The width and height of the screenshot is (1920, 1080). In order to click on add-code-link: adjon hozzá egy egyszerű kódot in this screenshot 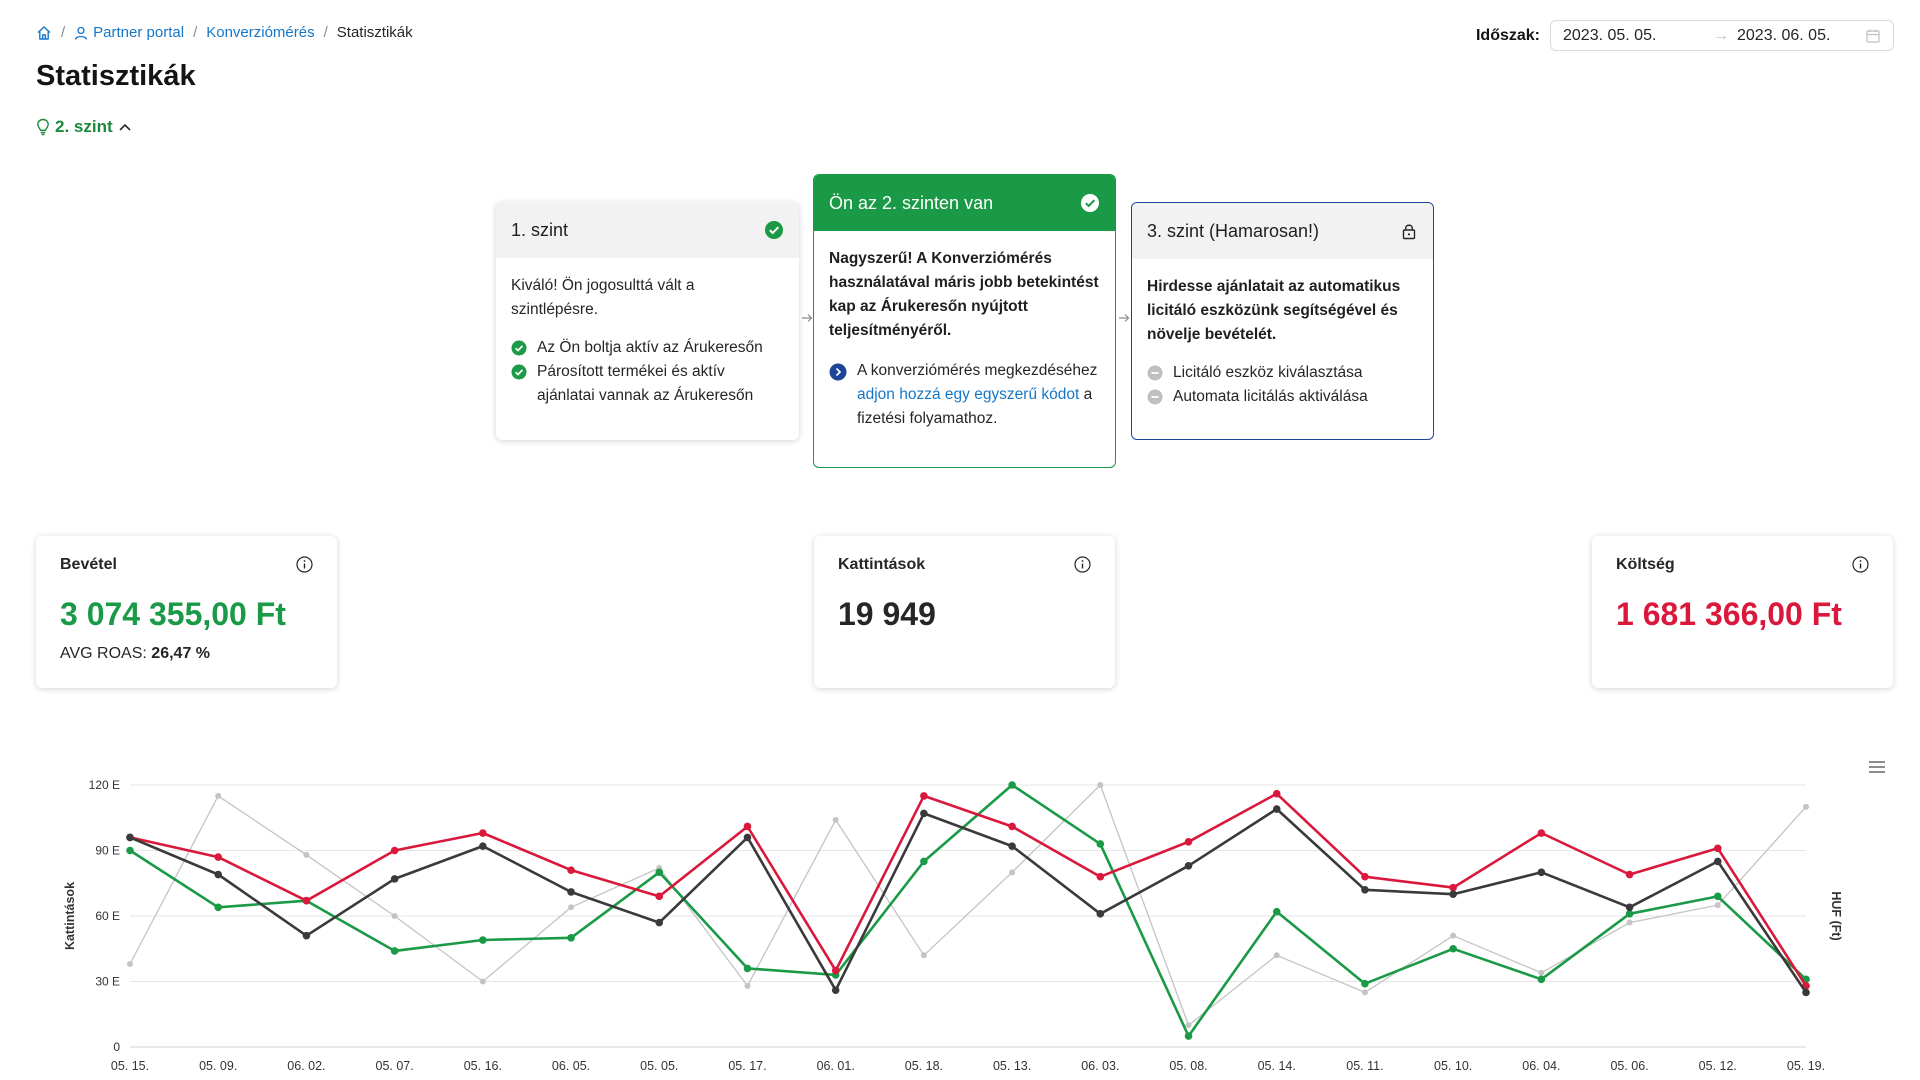, I will do `click(968, 394)`.